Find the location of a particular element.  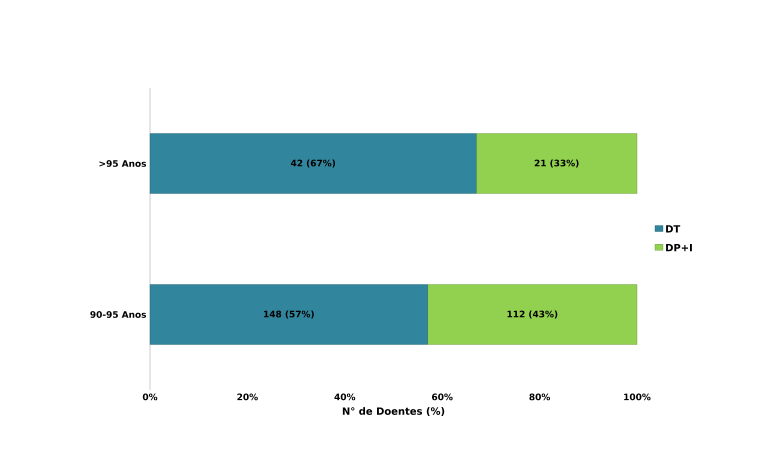

data-label: 21 (33%) is located at coordinates (556, 163).